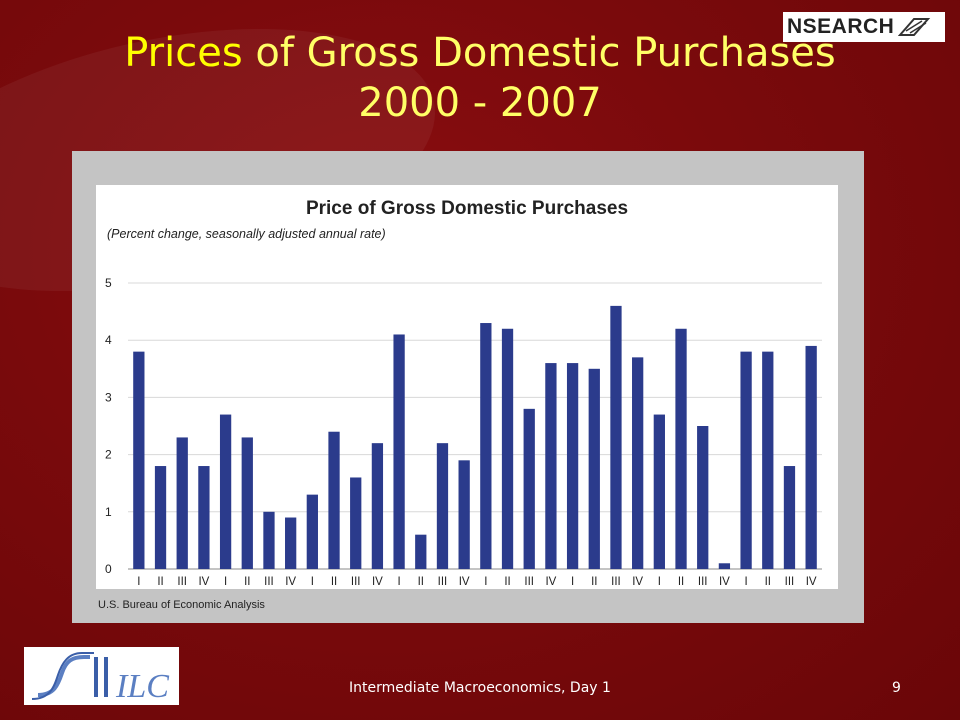 The height and width of the screenshot is (720, 960). What do you see at coordinates (108, 283) in the screenshot?
I see `y-tick-label: 5` at bounding box center [108, 283].